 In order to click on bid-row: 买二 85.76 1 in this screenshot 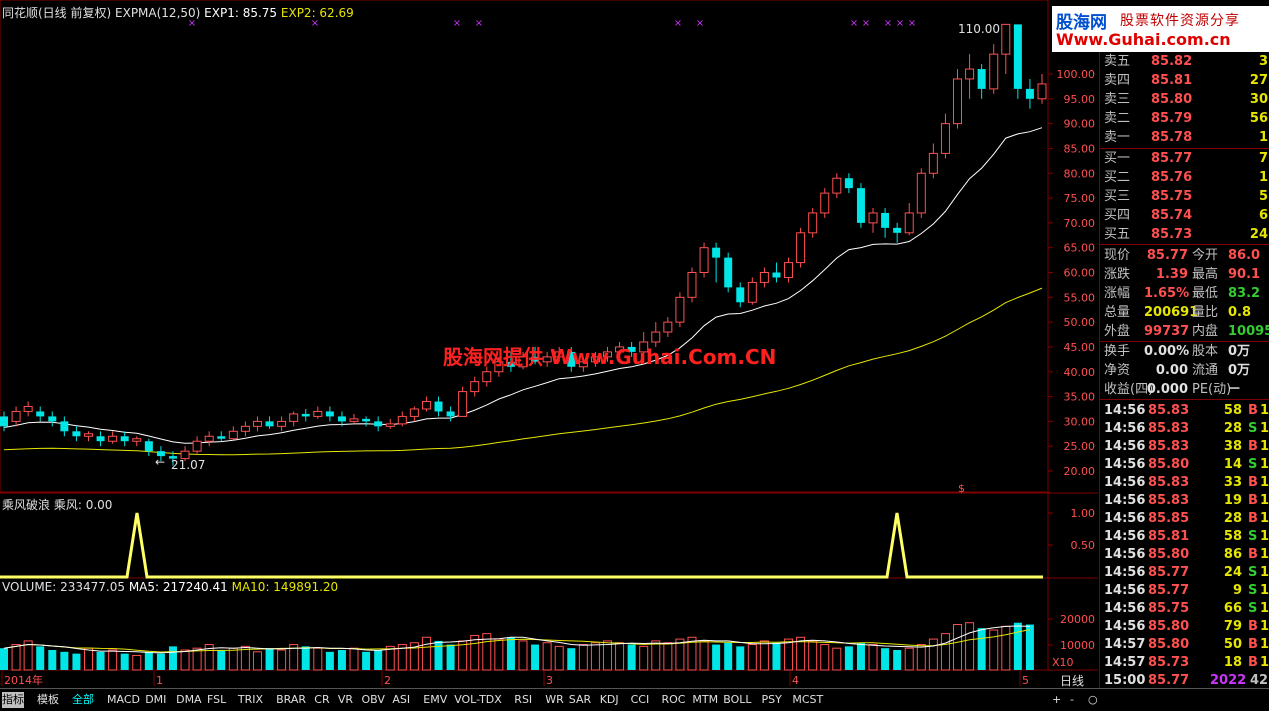, I will do `click(1184, 177)`.